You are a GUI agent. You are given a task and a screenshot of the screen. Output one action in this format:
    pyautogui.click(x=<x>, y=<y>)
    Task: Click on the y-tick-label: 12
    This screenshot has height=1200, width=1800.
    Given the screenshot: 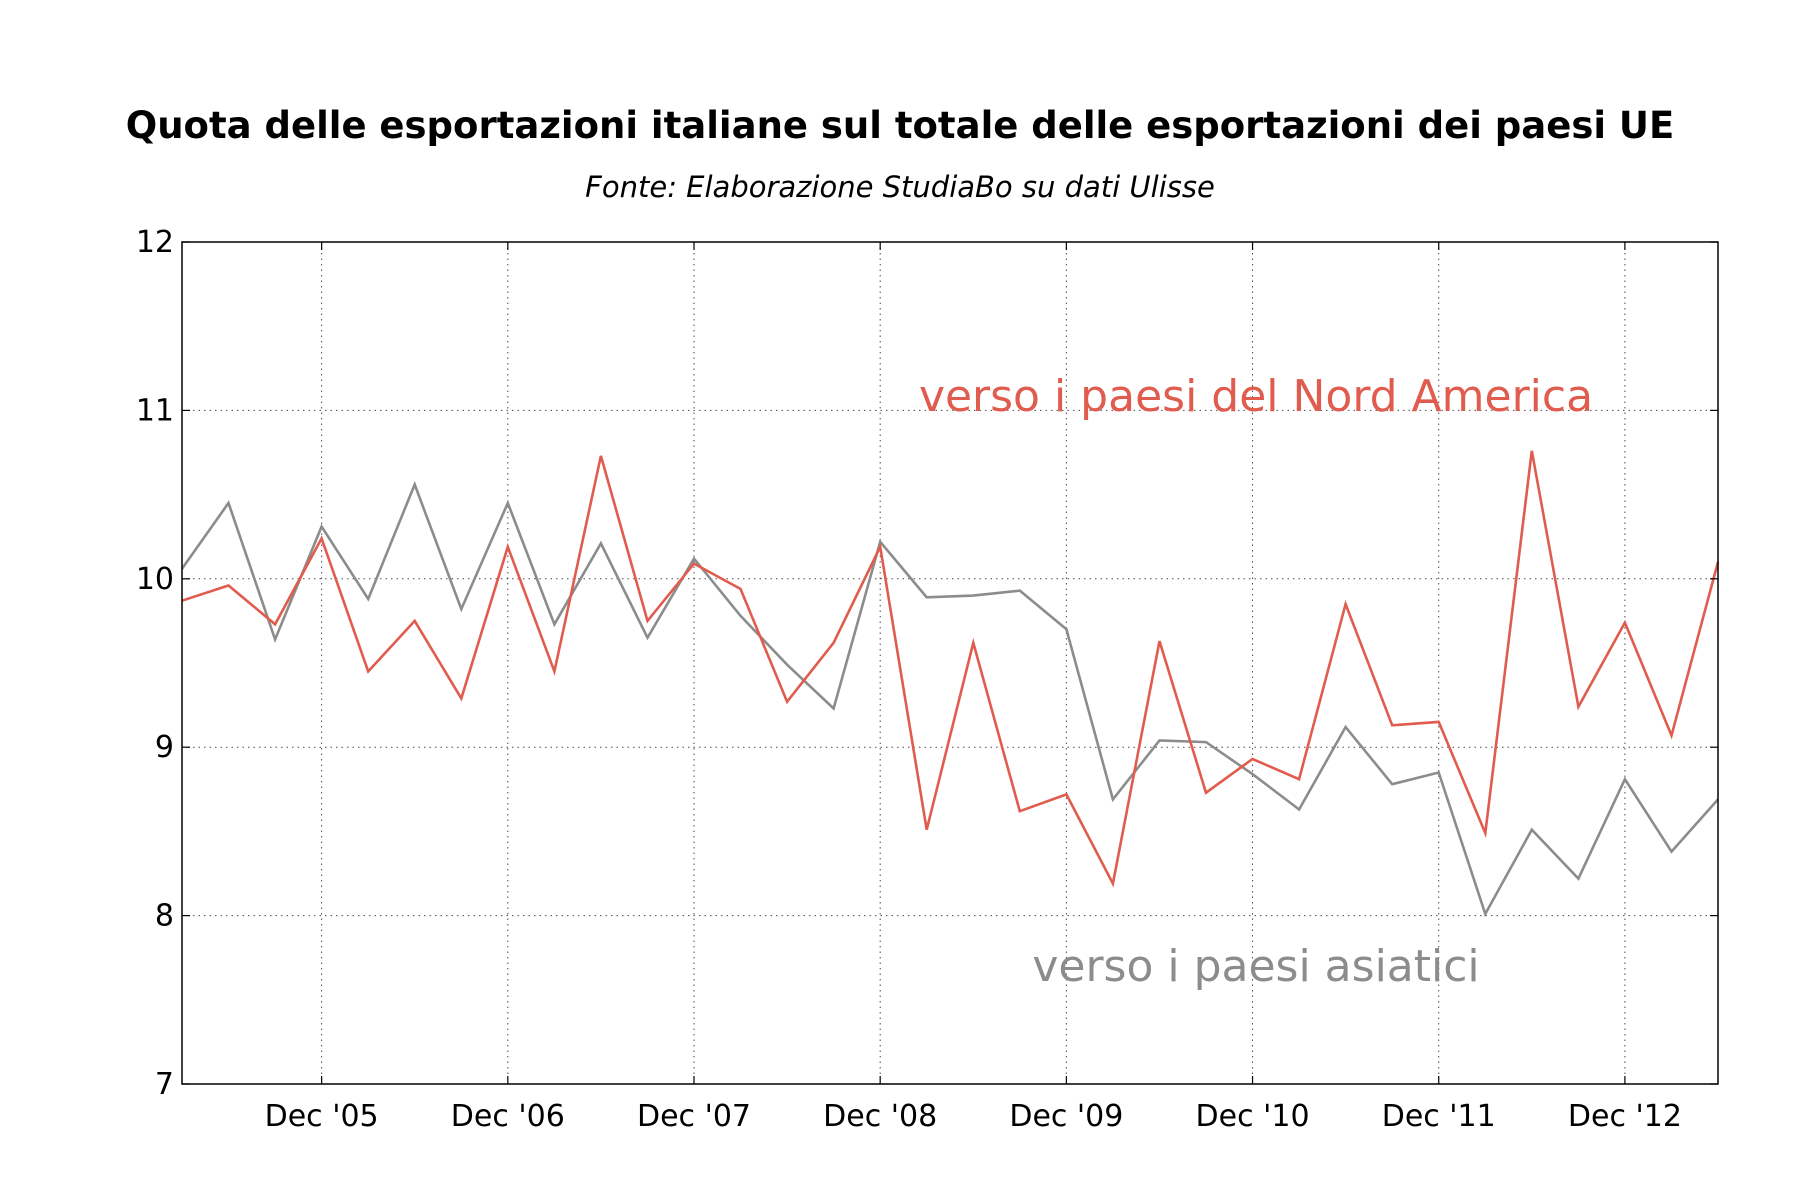 What is the action you would take?
    pyautogui.click(x=155, y=242)
    